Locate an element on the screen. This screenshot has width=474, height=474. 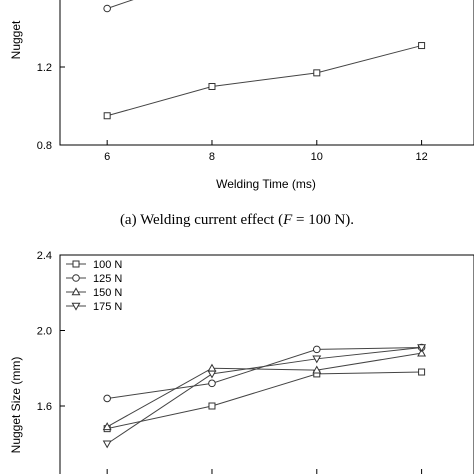
caption-prefix: (a) Welding current effect ( is located at coordinates (201, 220).